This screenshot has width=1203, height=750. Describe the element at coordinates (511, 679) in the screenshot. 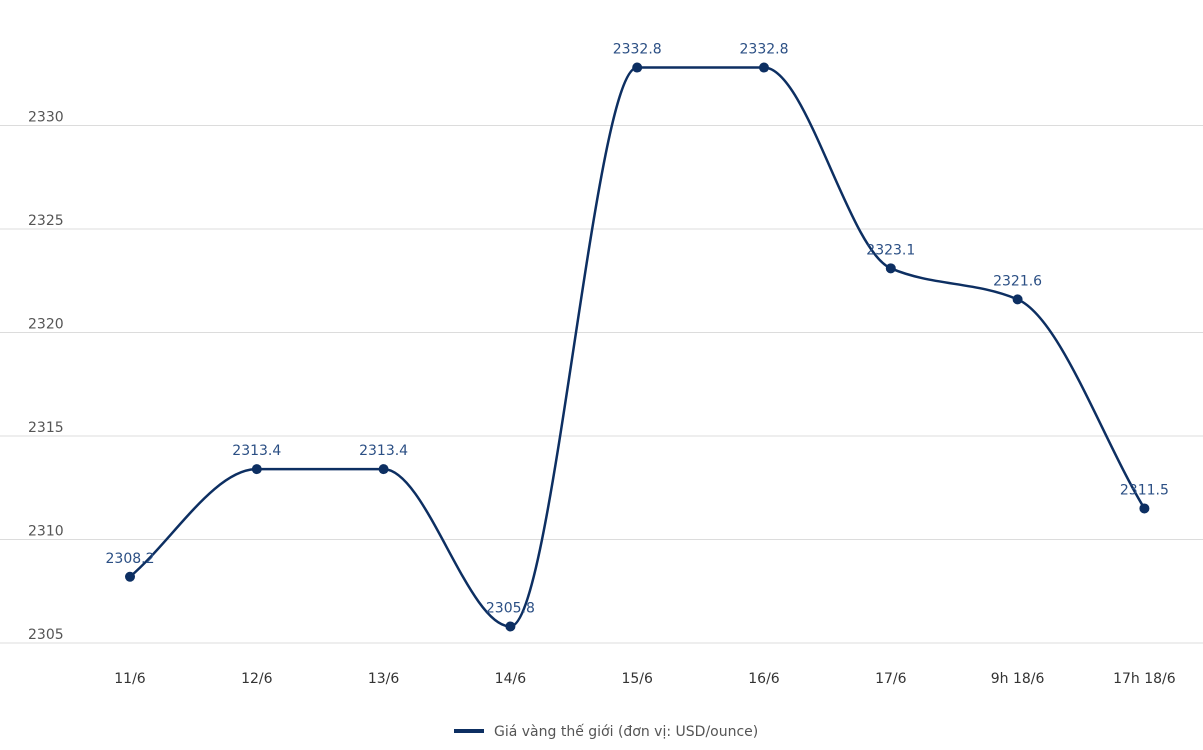

I see `x-tick-label: 14/6` at that location.